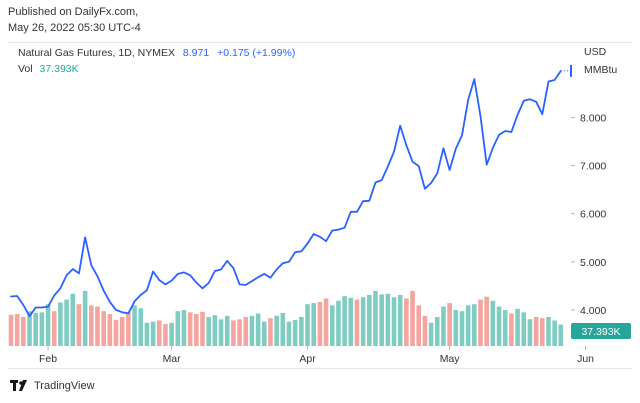 This screenshot has height=403, width=640. Describe the element at coordinates (96, 53) in the screenshot. I see `legend-symbol: Natural Gas Futures, 1D, NYMEX` at that location.